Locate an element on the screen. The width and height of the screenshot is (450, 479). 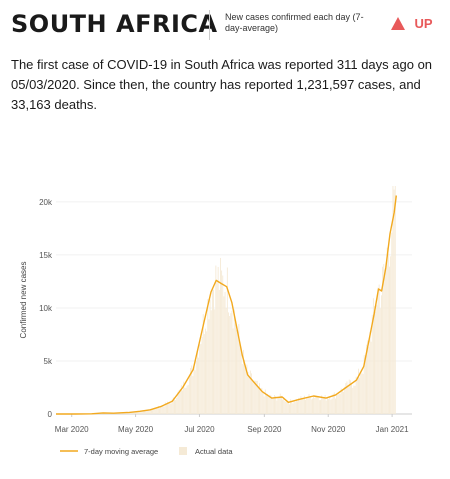
y-tick-label: 0 is located at coordinates (50, 414).